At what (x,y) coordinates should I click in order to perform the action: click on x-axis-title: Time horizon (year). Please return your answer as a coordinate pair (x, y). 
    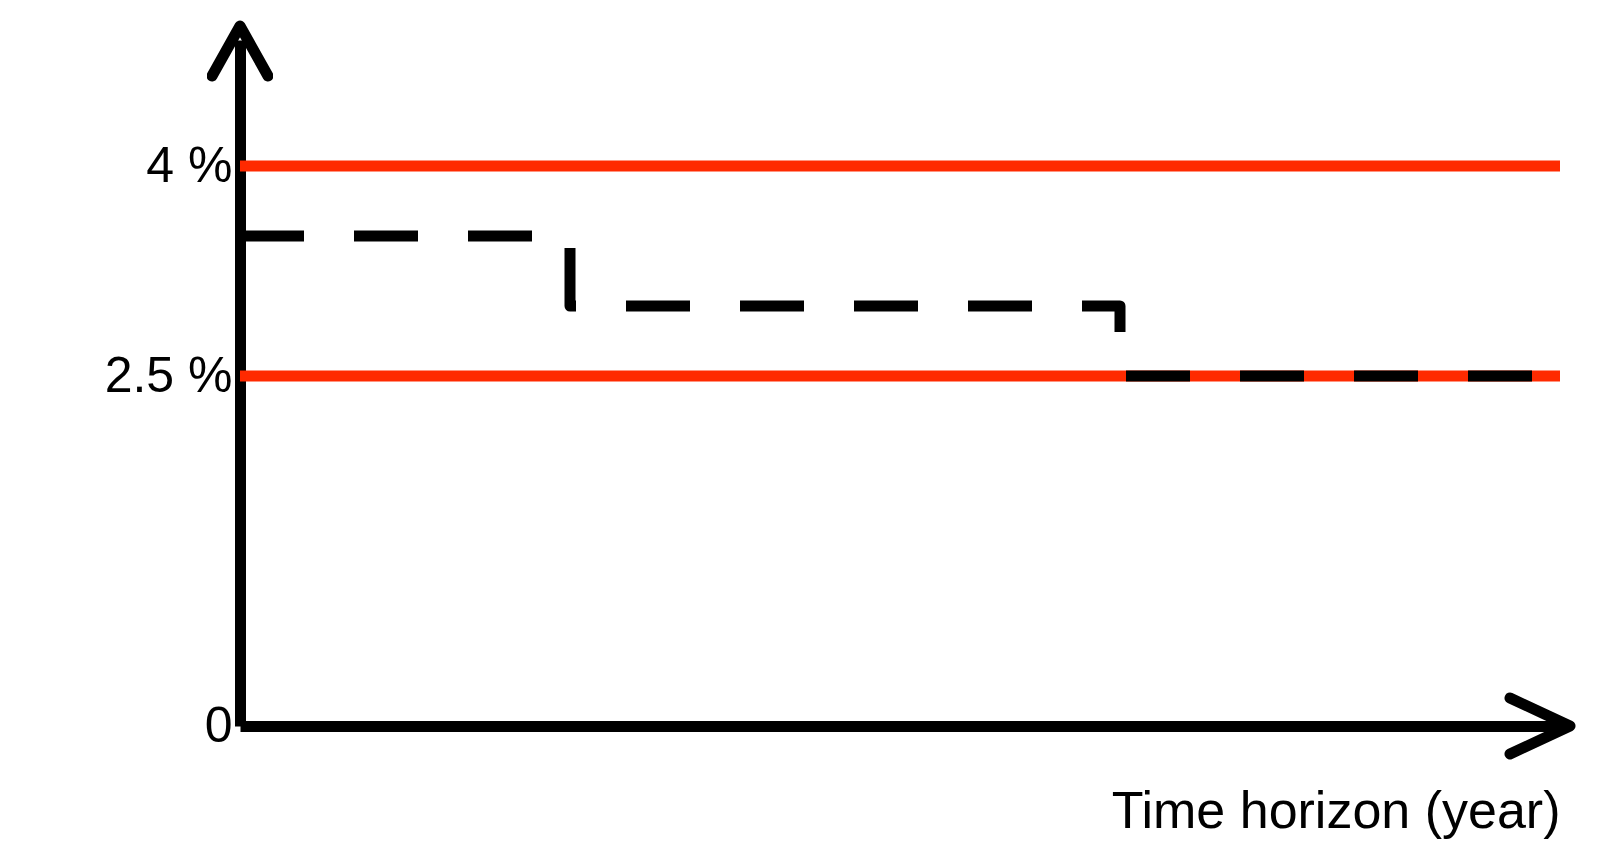
    Looking at the image, I should click on (1336, 809).